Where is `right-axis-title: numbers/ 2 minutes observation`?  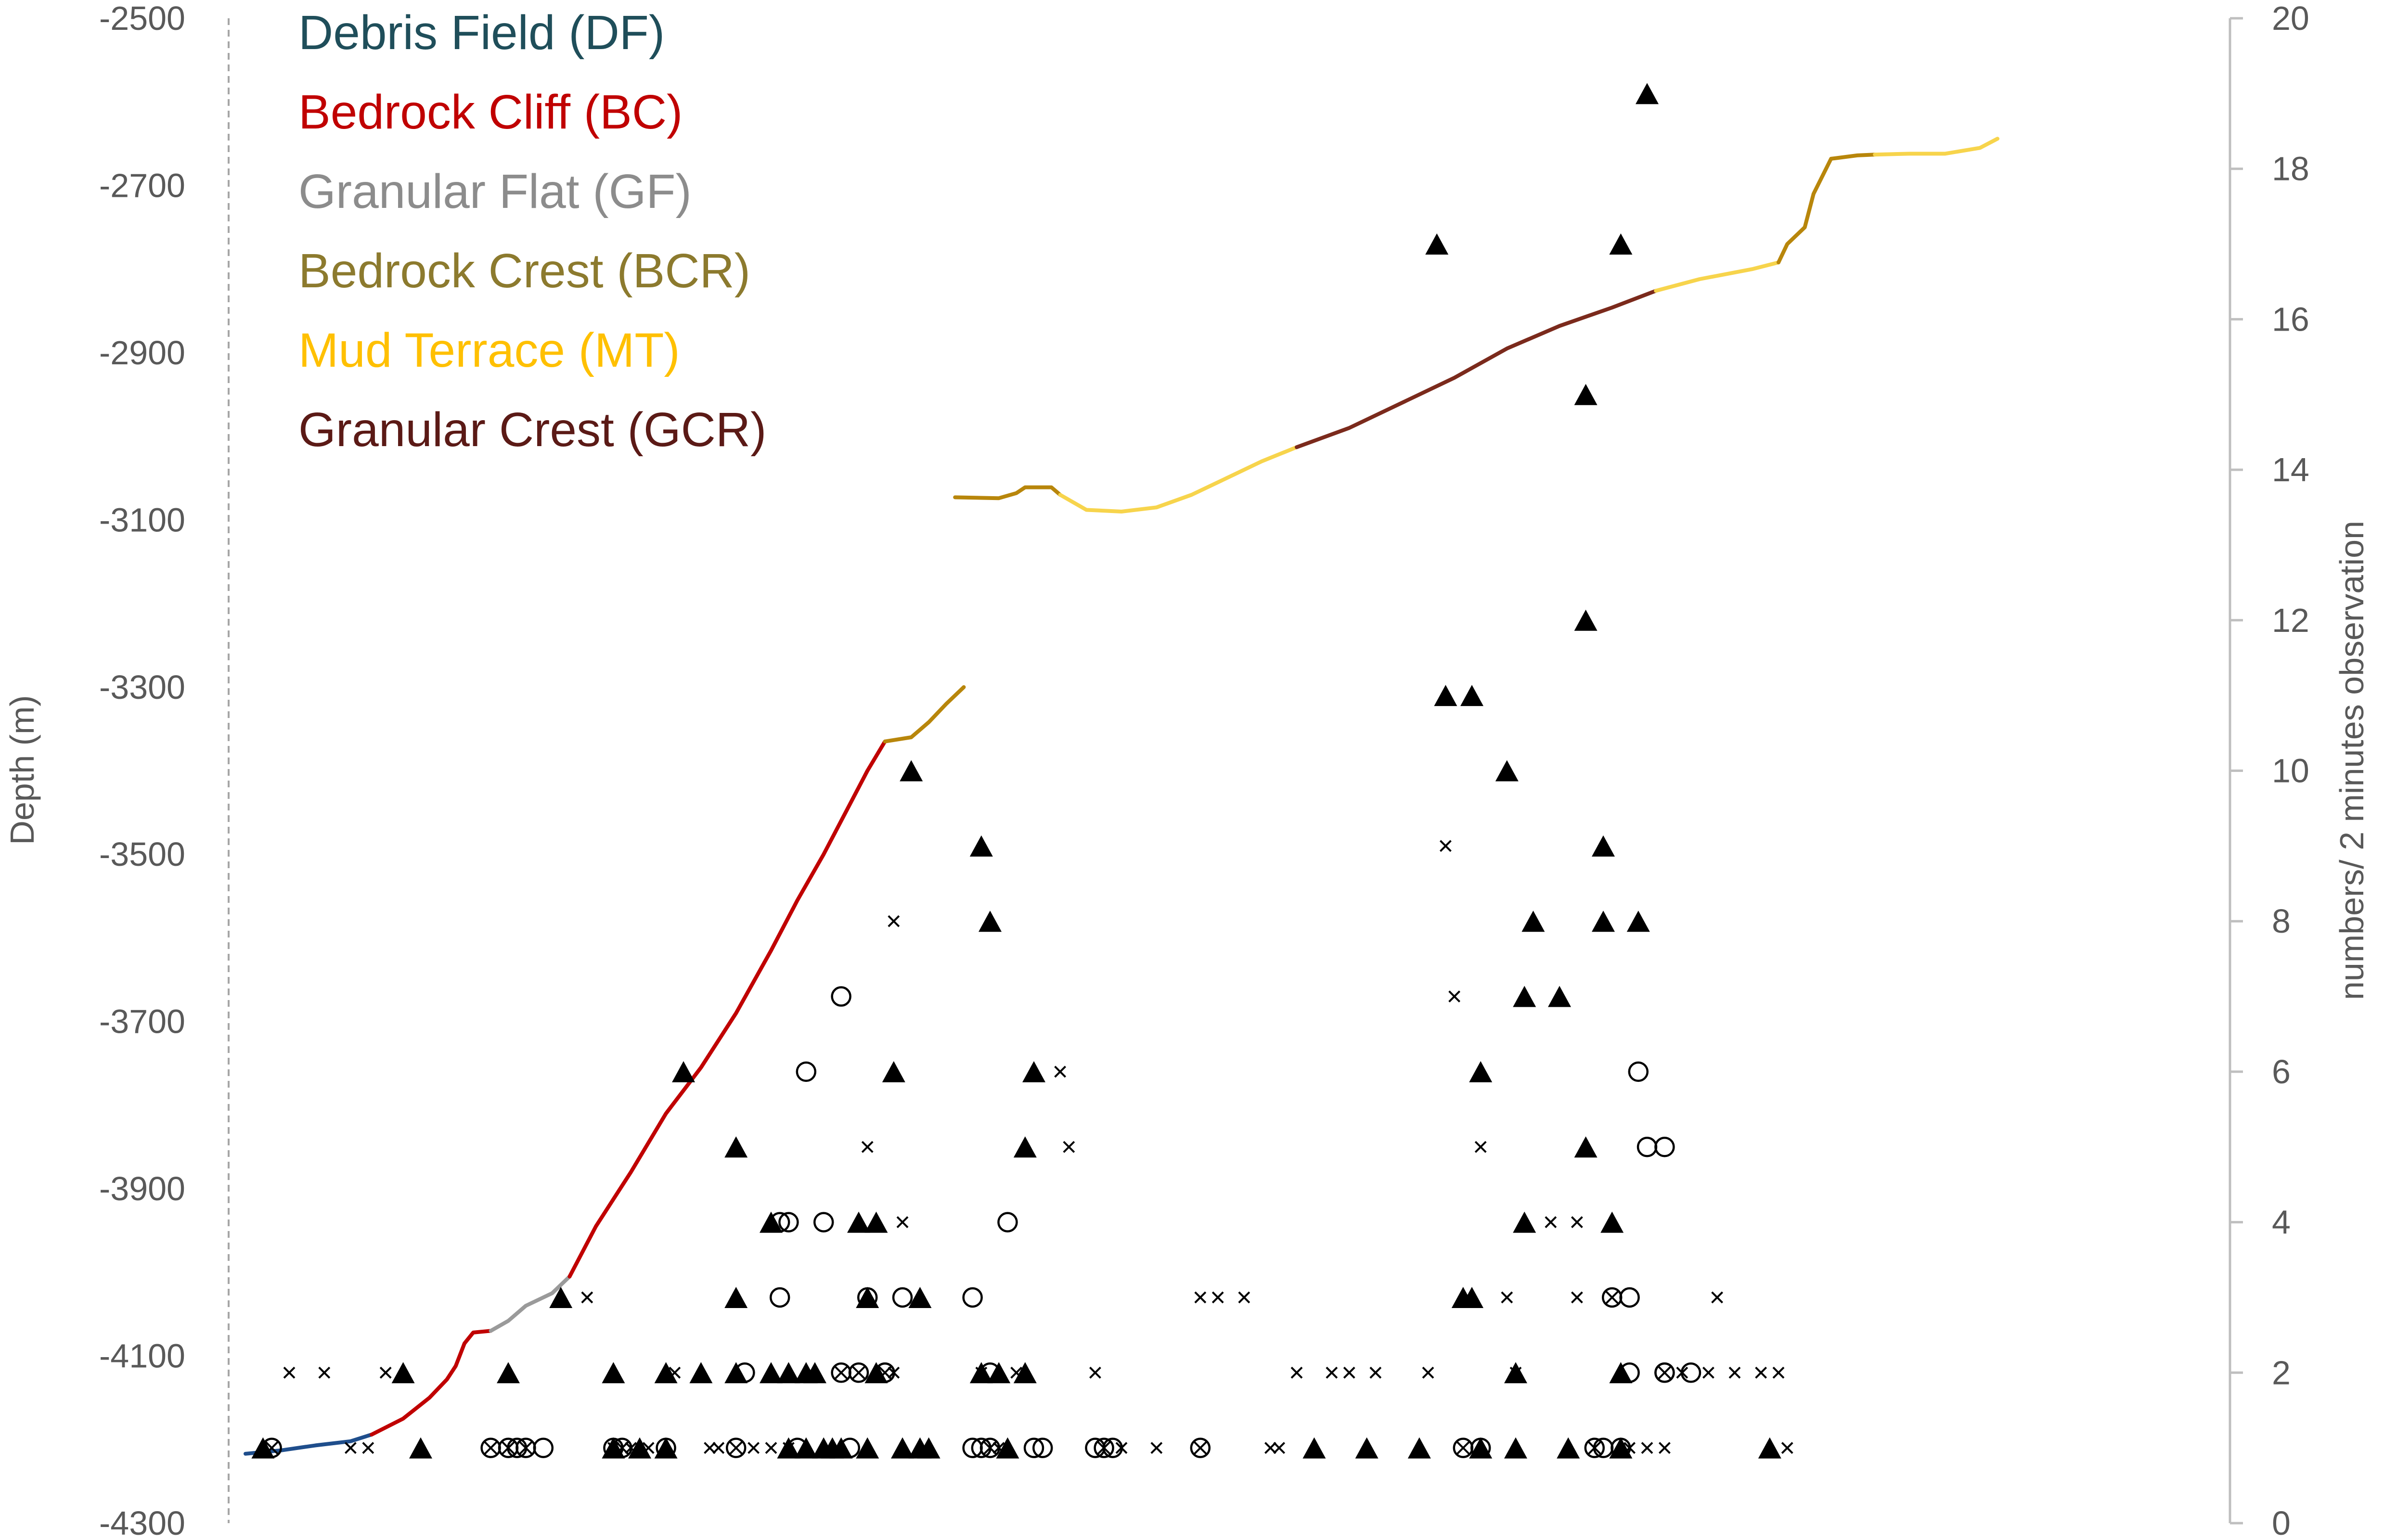 right-axis-title: numbers/ 2 minutes observation is located at coordinates (2352, 760).